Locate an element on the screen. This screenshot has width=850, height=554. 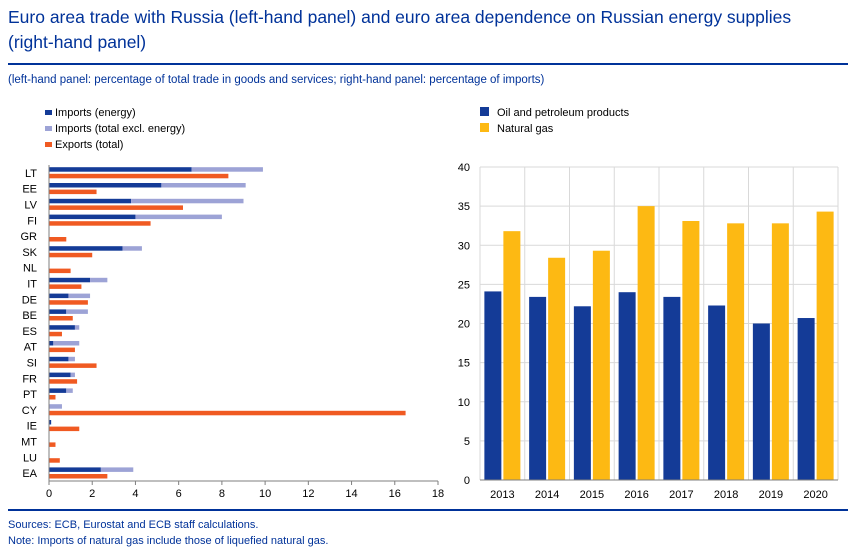
x-tick-label: 12 is located at coordinates (308, 494).